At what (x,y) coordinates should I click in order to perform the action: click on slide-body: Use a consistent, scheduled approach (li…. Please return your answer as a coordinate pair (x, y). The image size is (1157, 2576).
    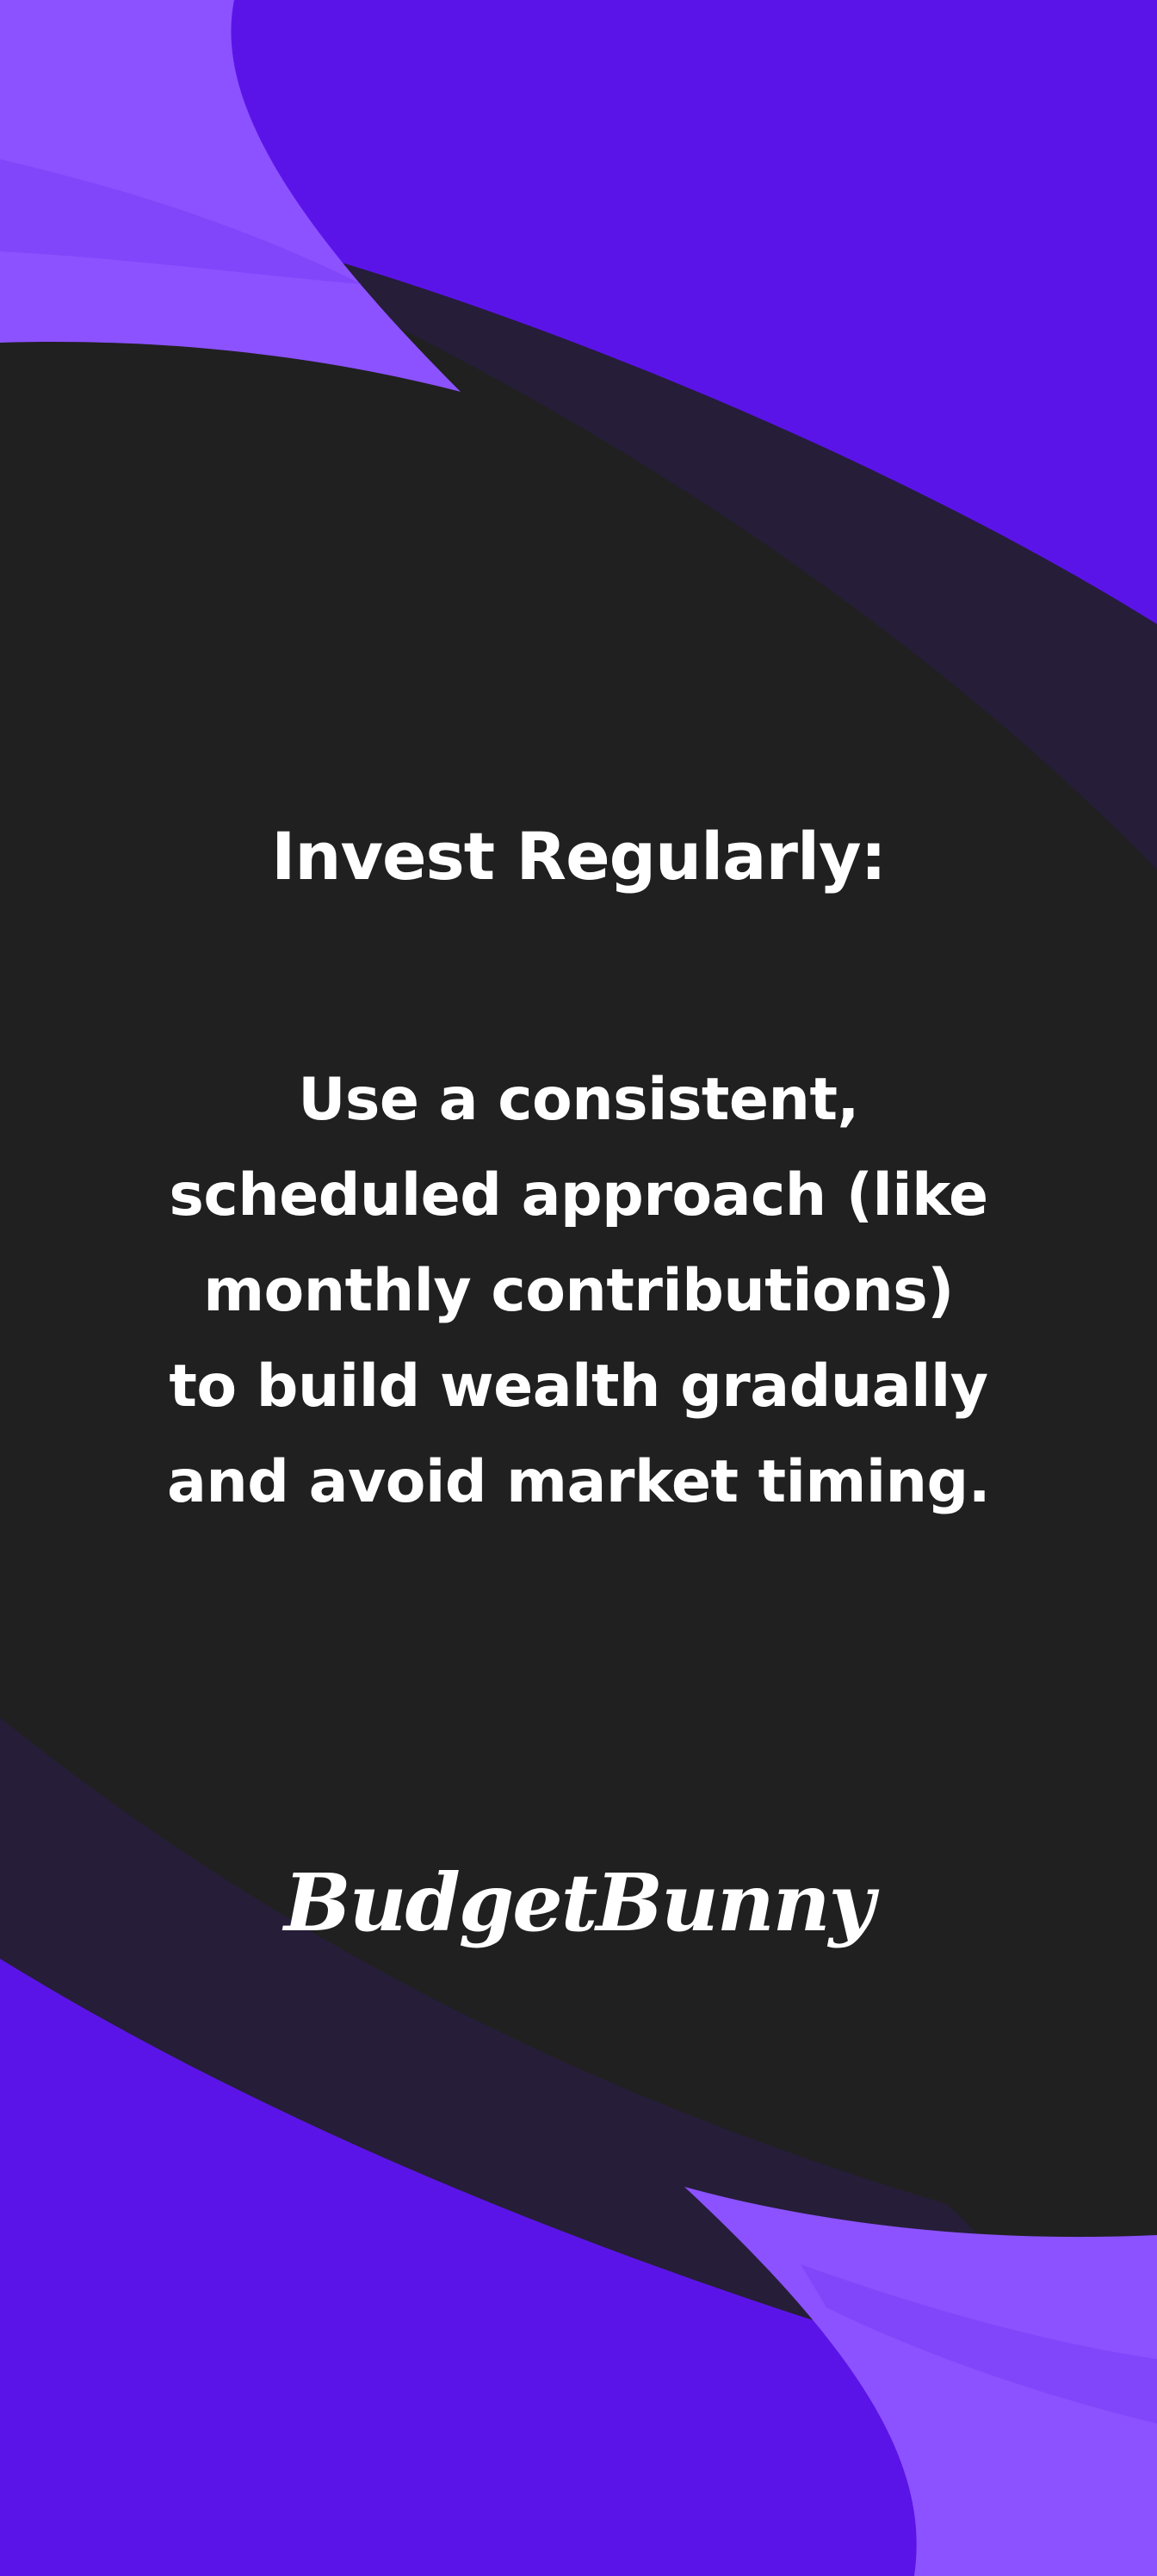
    Looking at the image, I should click on (579, 1291).